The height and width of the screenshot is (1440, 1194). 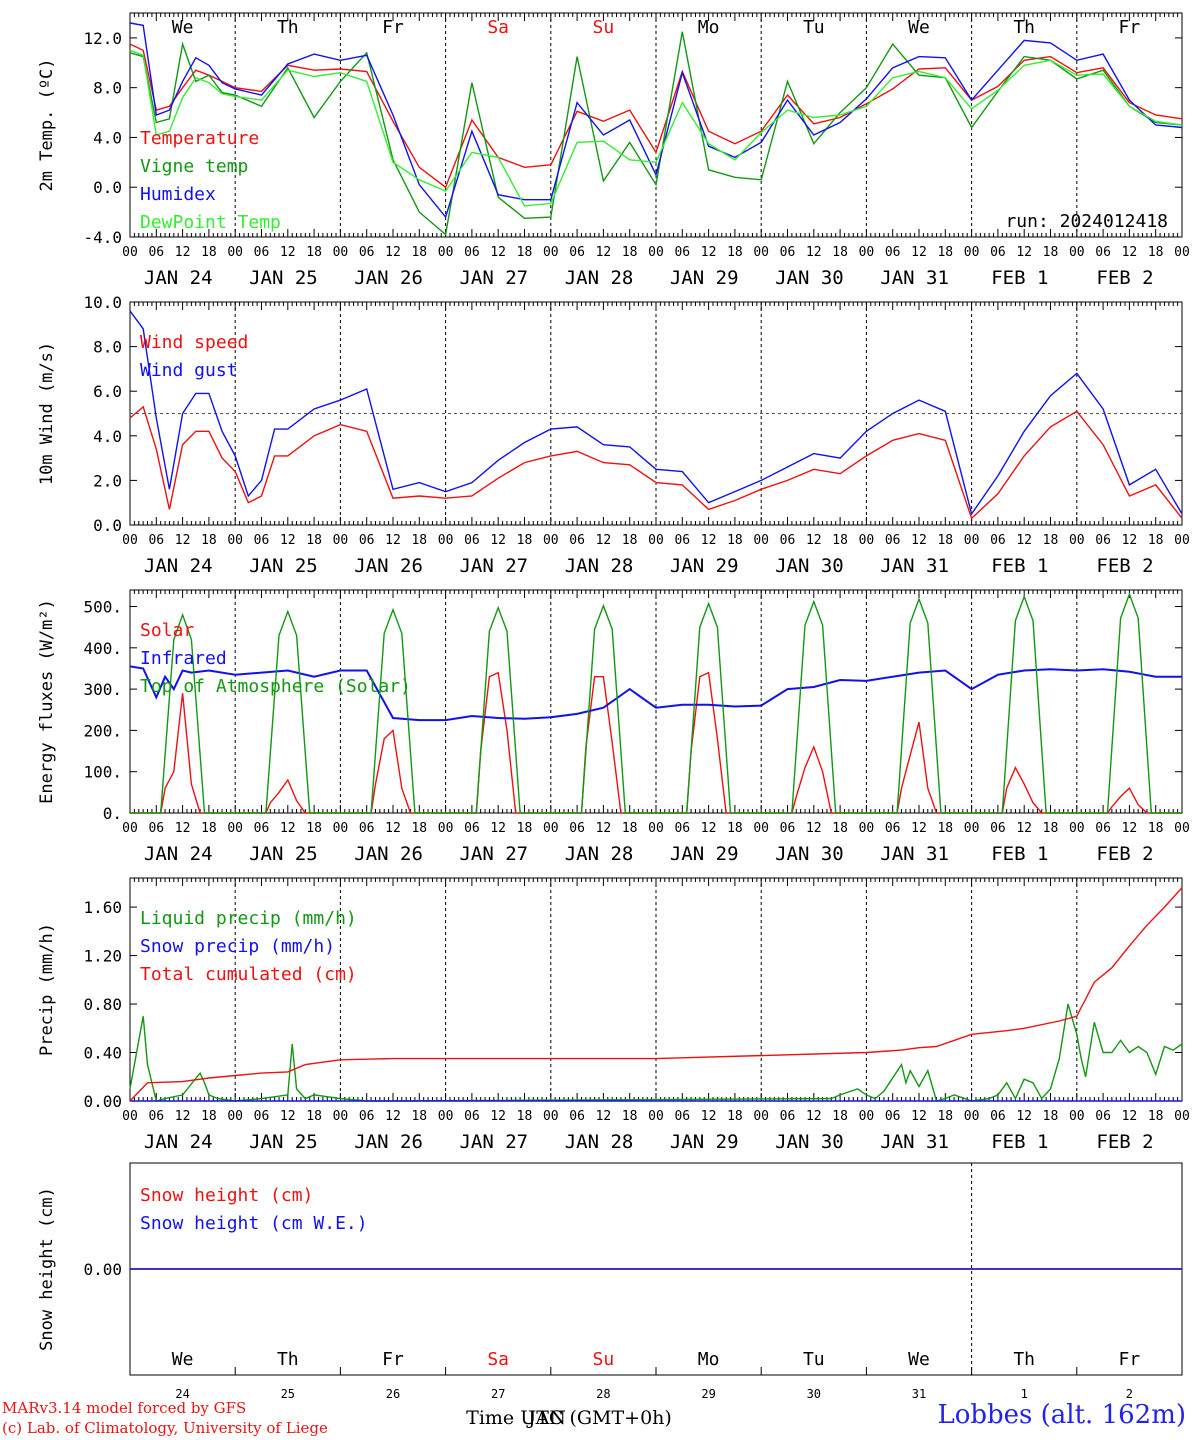 What do you see at coordinates (199, 138) in the screenshot?
I see `legend-entry: Temperature` at bounding box center [199, 138].